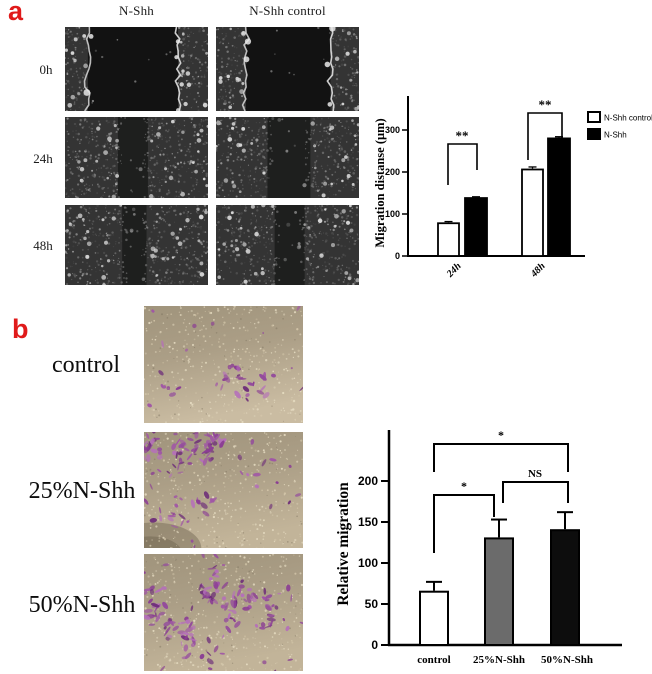  Describe the element at coordinates (499, 660) in the screenshot. I see `x-tick-label: 25%N-Shh` at that location.